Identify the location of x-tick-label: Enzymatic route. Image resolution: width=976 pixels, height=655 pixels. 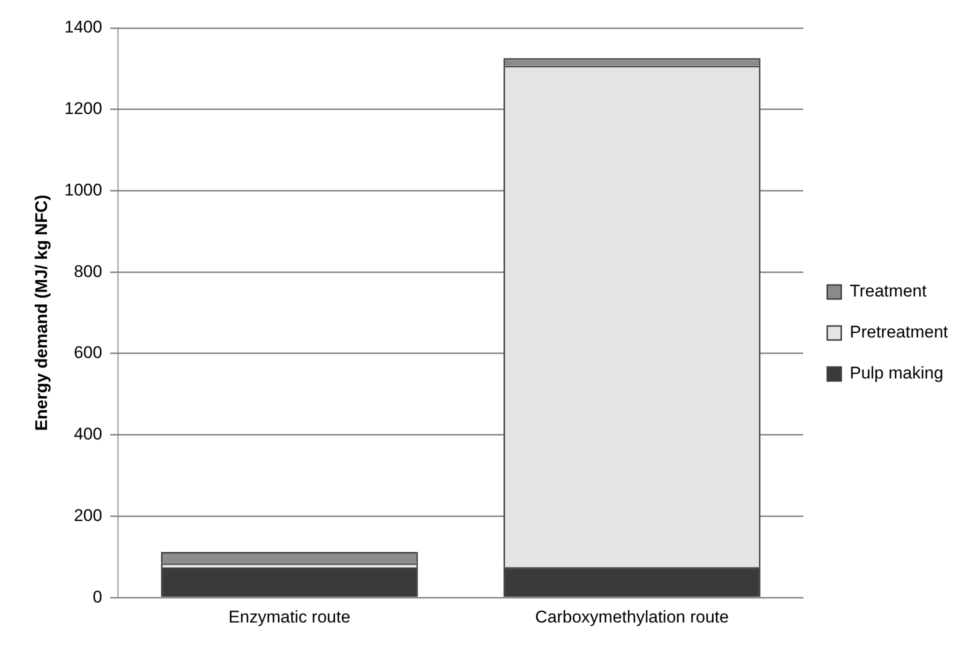
(289, 616).